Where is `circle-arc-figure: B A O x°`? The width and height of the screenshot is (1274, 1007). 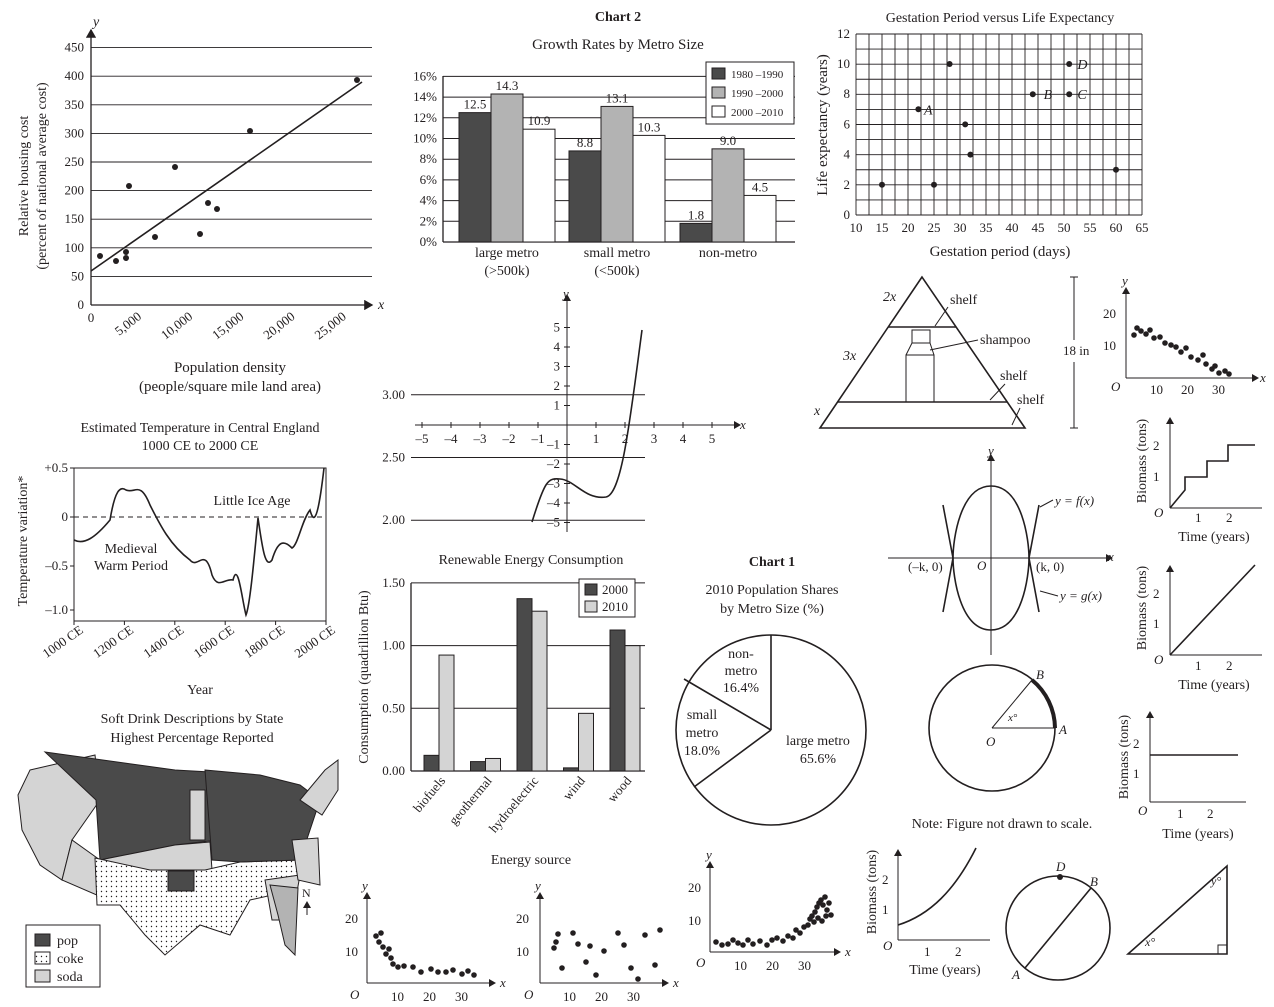
circle-arc-figure: B A O x° is located at coordinates (997, 728).